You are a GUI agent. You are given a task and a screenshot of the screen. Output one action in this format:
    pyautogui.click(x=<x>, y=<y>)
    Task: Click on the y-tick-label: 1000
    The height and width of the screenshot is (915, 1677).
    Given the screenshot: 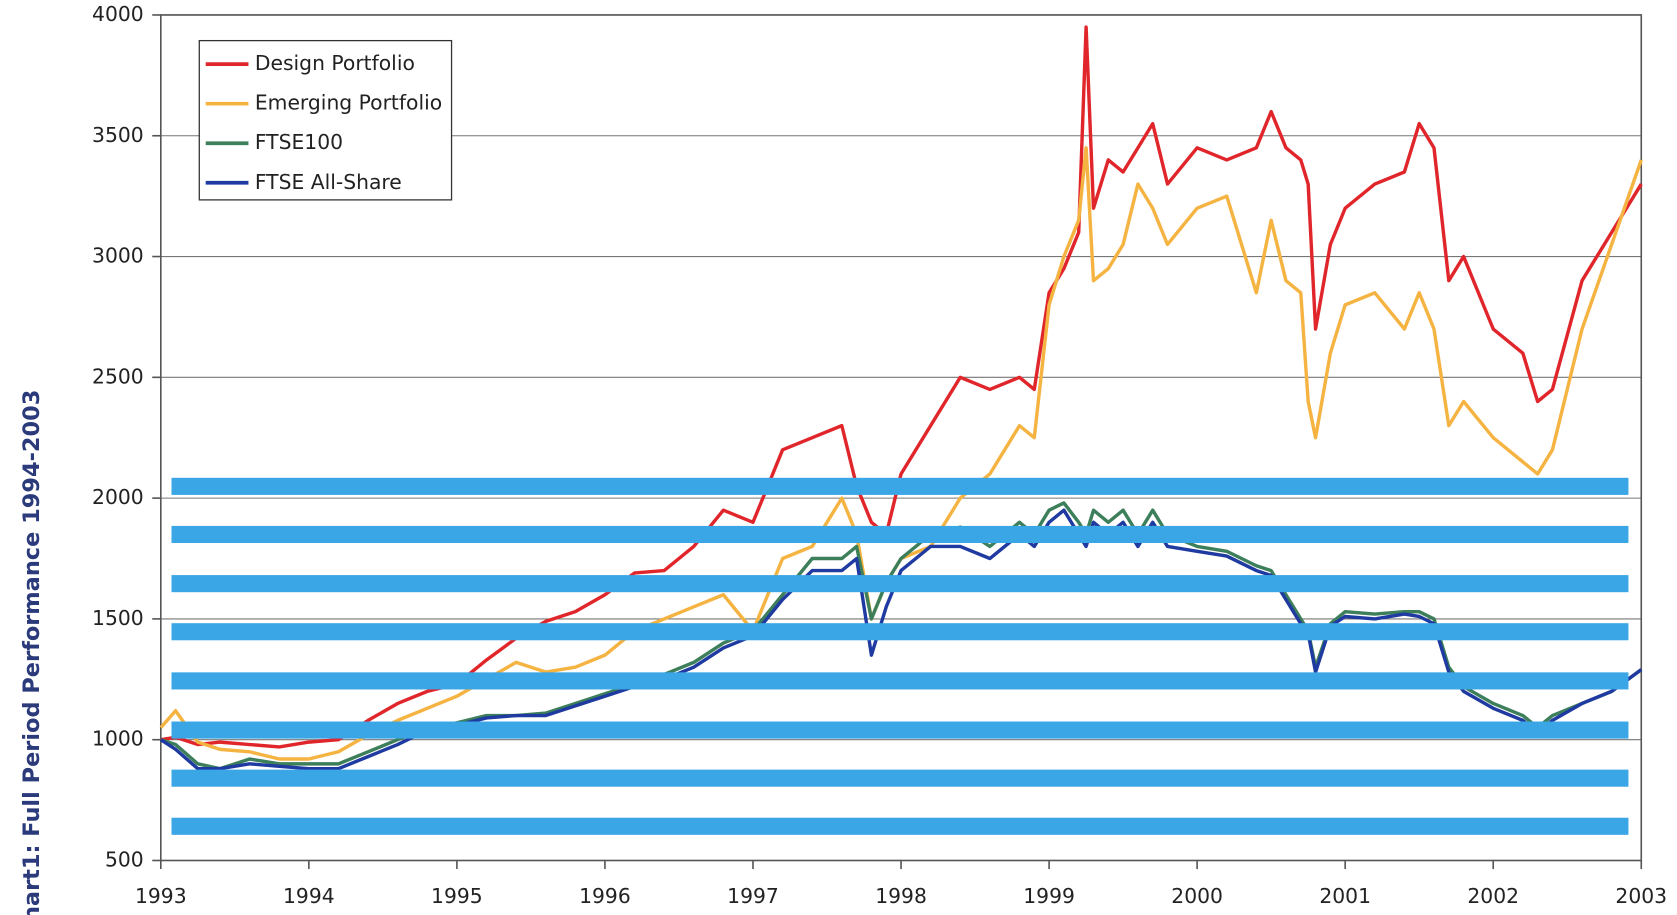 What is the action you would take?
    pyautogui.click(x=118, y=739)
    